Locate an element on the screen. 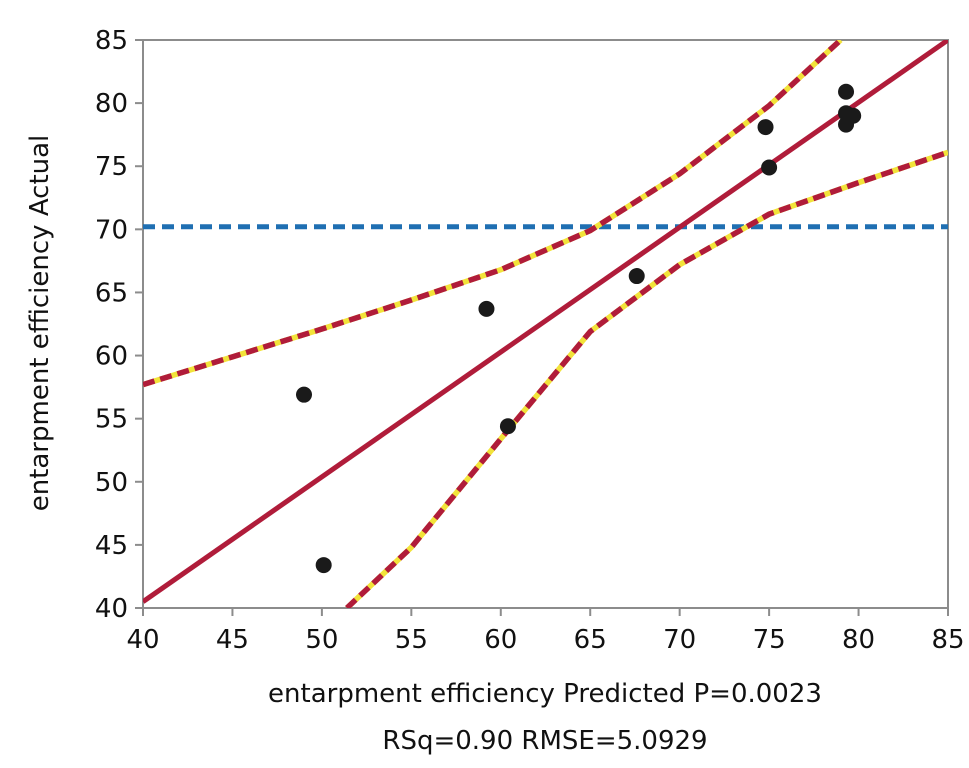 Image resolution: width=969 pixels, height=768 pixels. x-tick-label: 85 is located at coordinates (947, 640).